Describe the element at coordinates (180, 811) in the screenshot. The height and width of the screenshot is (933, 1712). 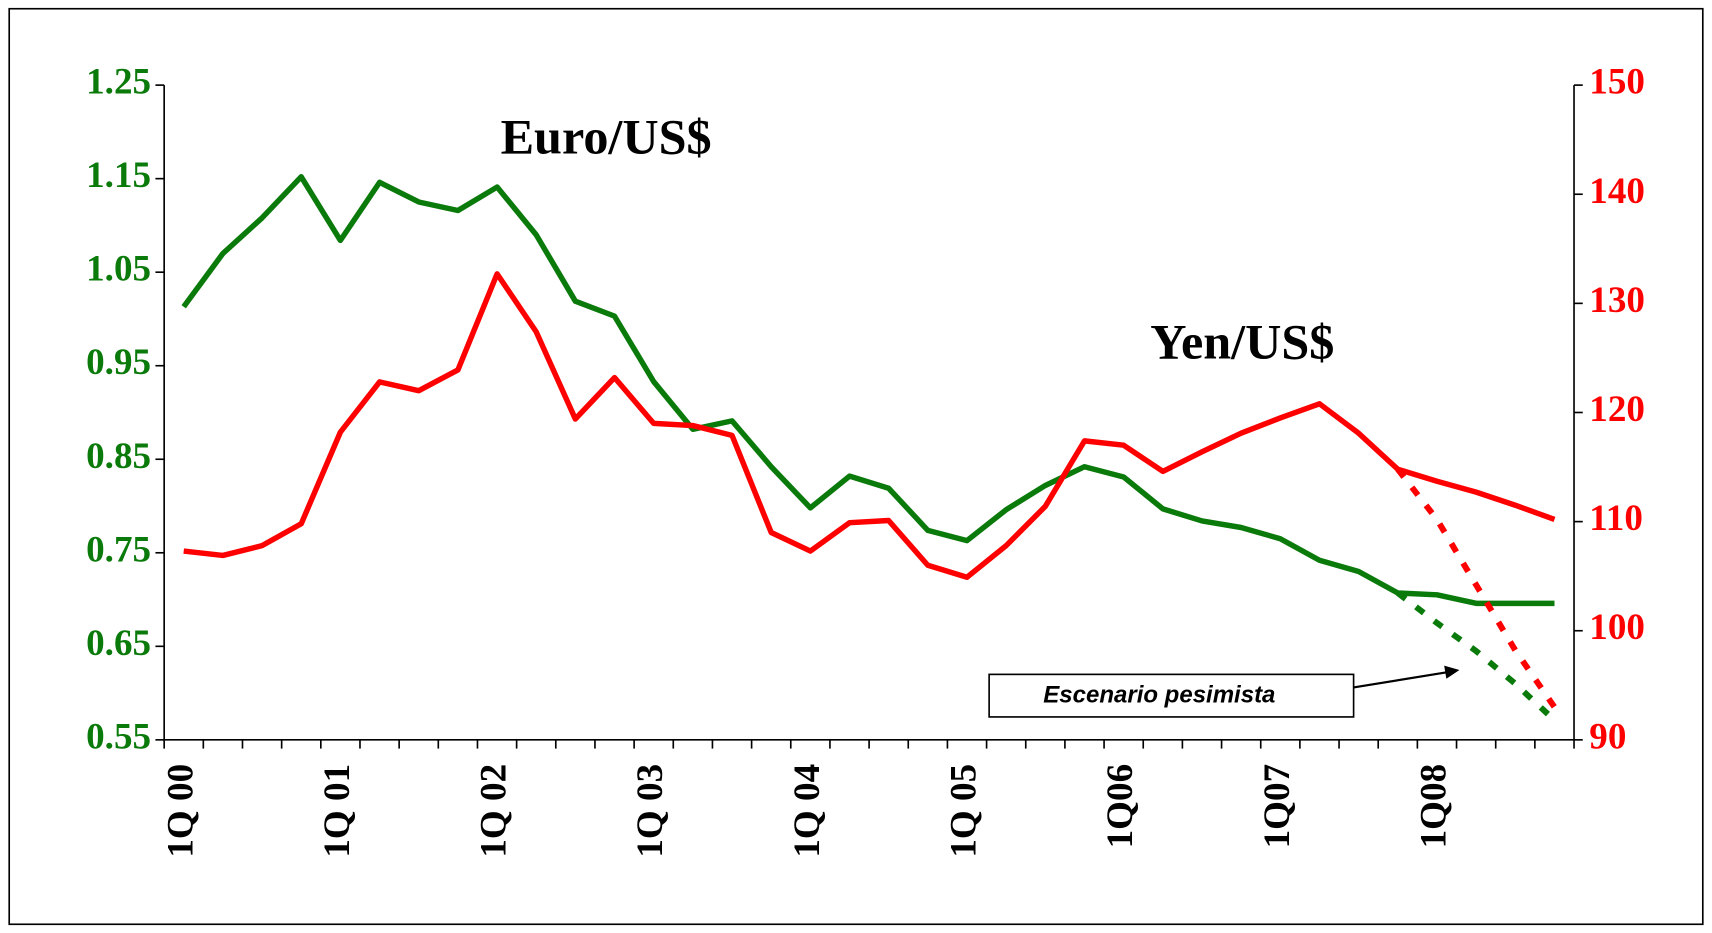
I see `x-tick-label: 1Q 00` at that location.